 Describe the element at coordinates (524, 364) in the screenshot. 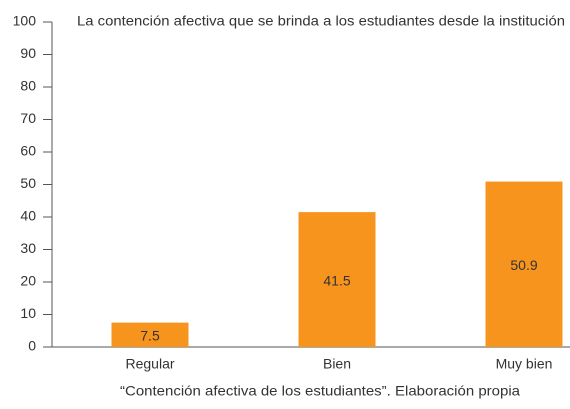

I see `x-tick-label: Muy bien` at that location.